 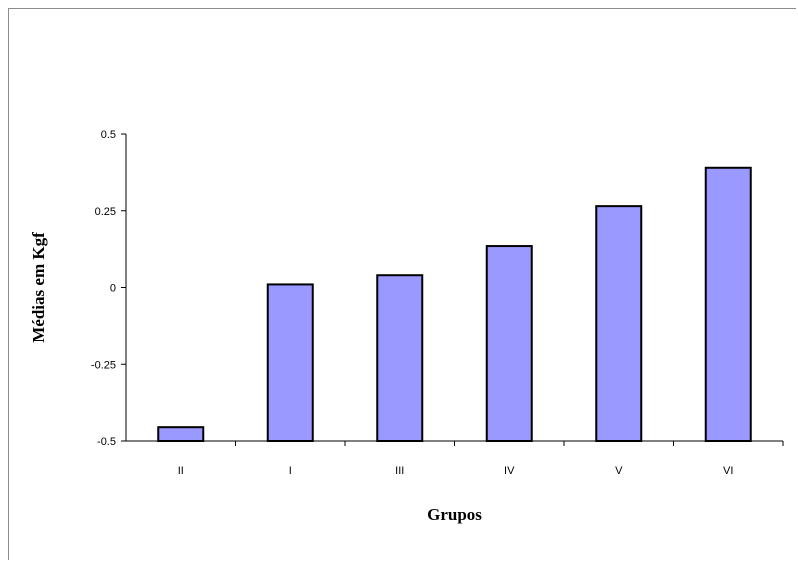 What do you see at coordinates (103, 365) in the screenshot?
I see `y-tick-label: -0.25` at bounding box center [103, 365].